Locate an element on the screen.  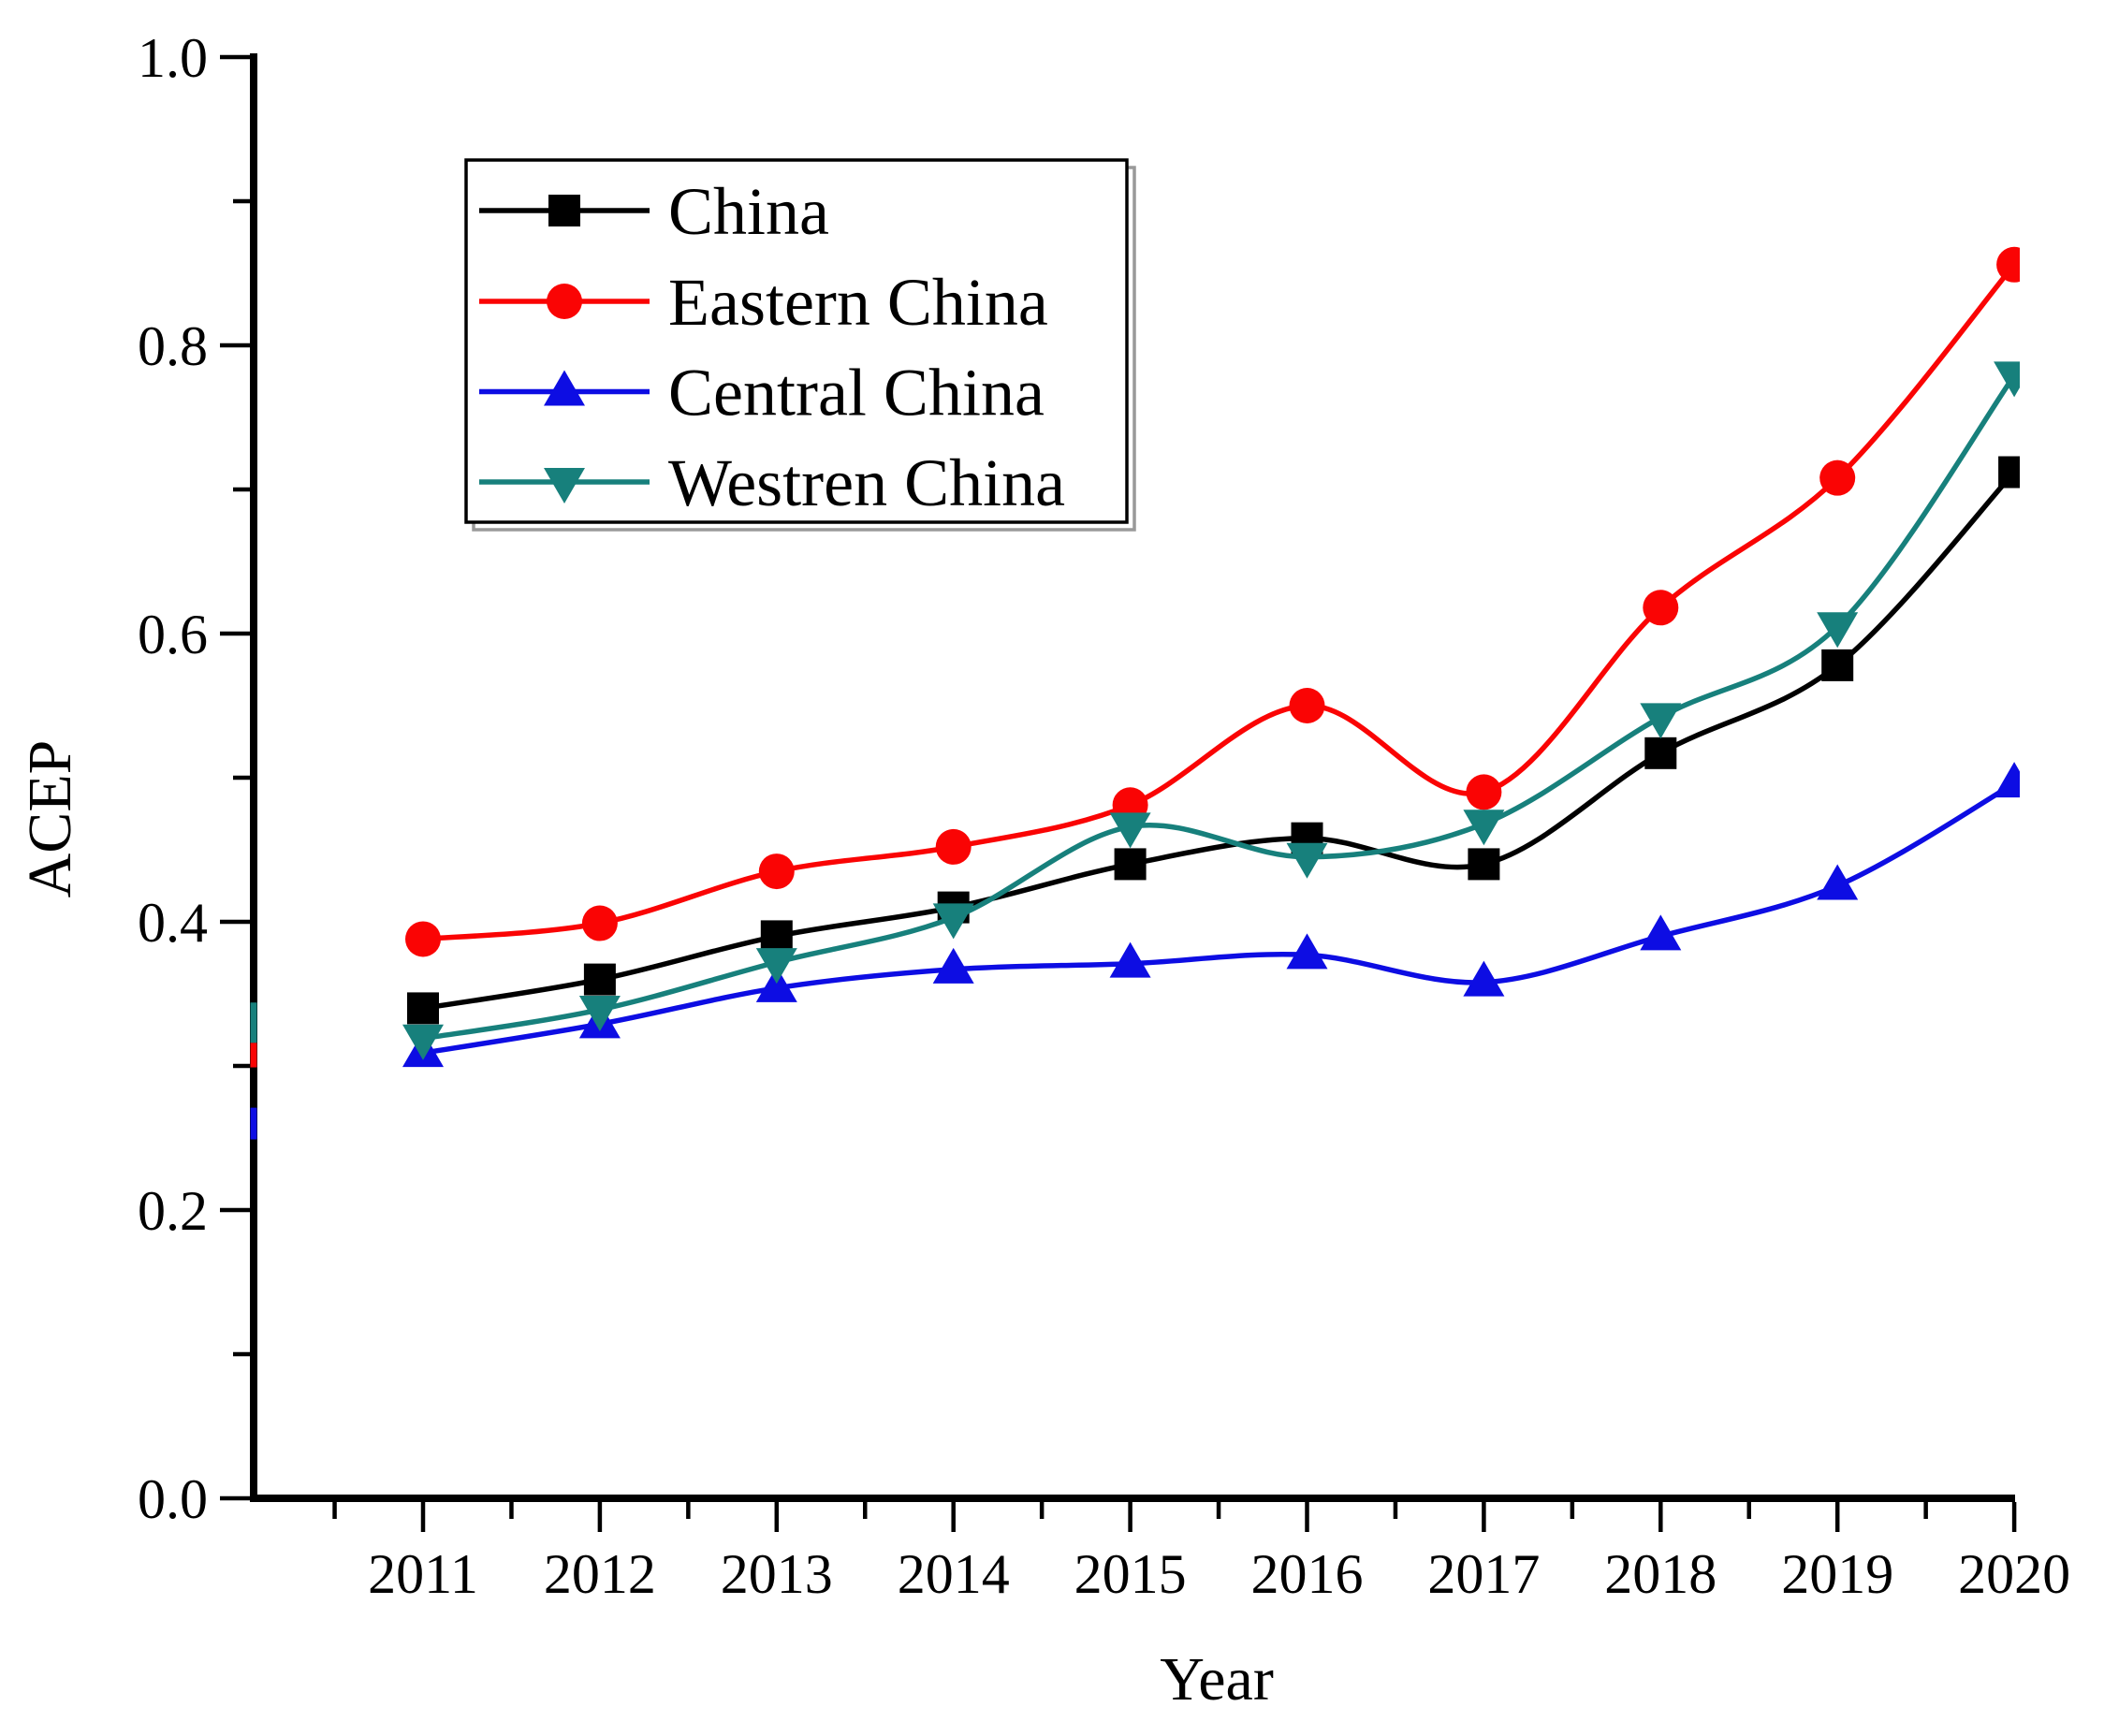
legend-entry-central-china: Central China is located at coordinates (762, 393).